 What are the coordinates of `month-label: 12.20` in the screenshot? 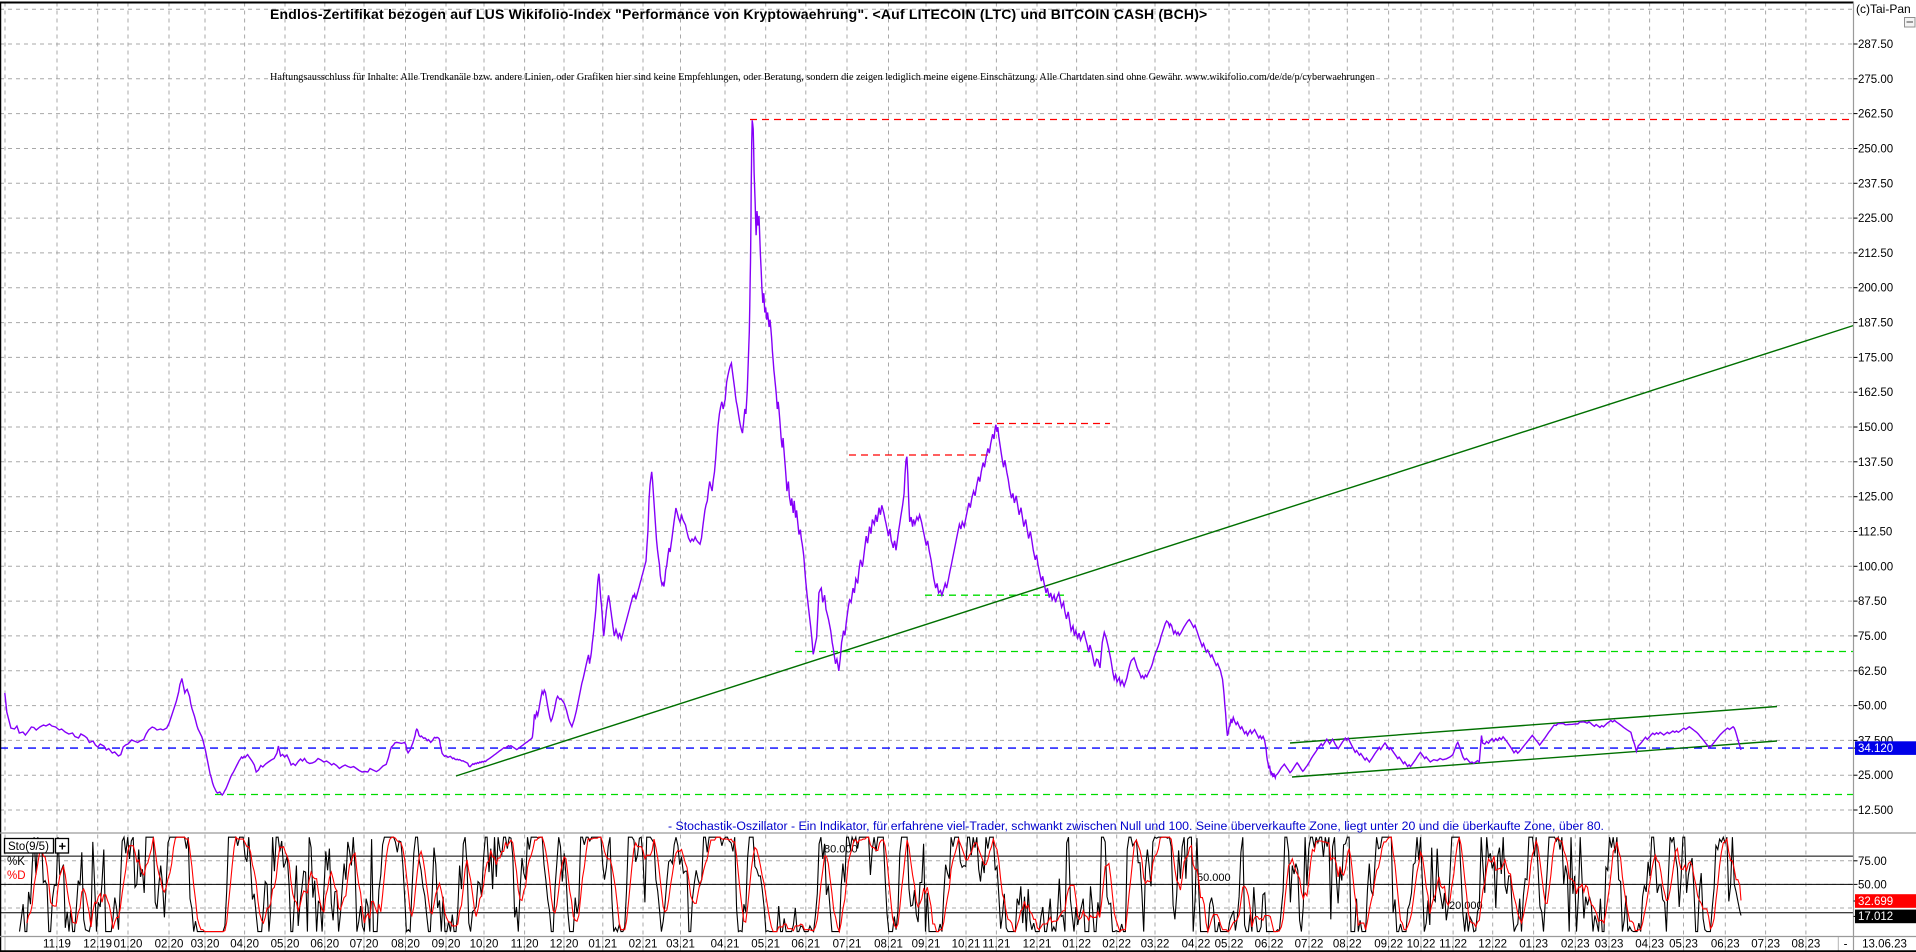 It's located at (564, 945).